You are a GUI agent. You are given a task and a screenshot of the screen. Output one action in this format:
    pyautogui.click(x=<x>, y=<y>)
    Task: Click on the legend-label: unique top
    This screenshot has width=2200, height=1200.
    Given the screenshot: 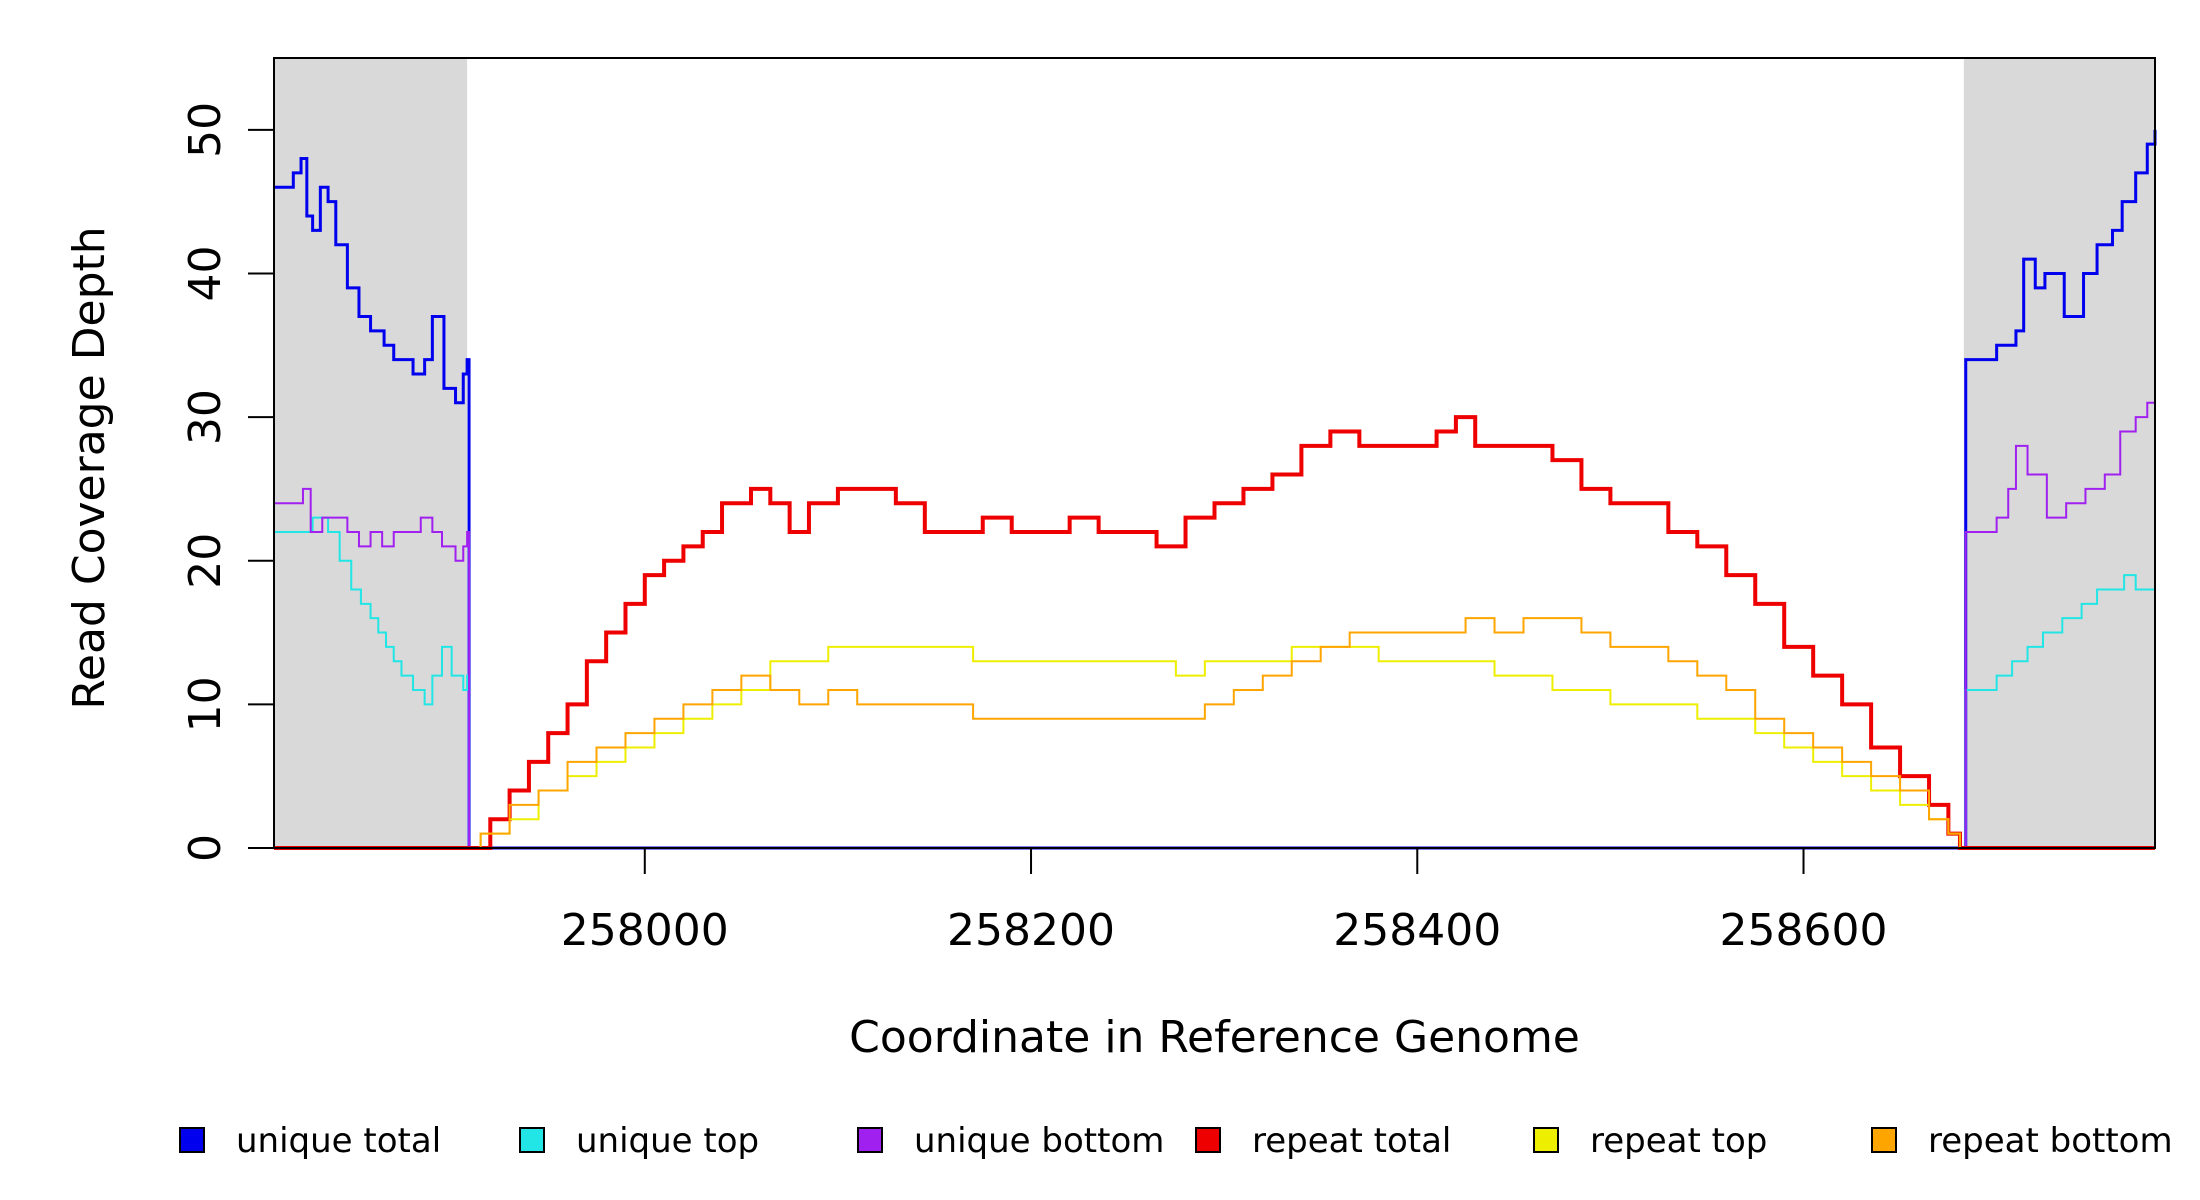 What is the action you would take?
    pyautogui.click(x=667, y=1141)
    